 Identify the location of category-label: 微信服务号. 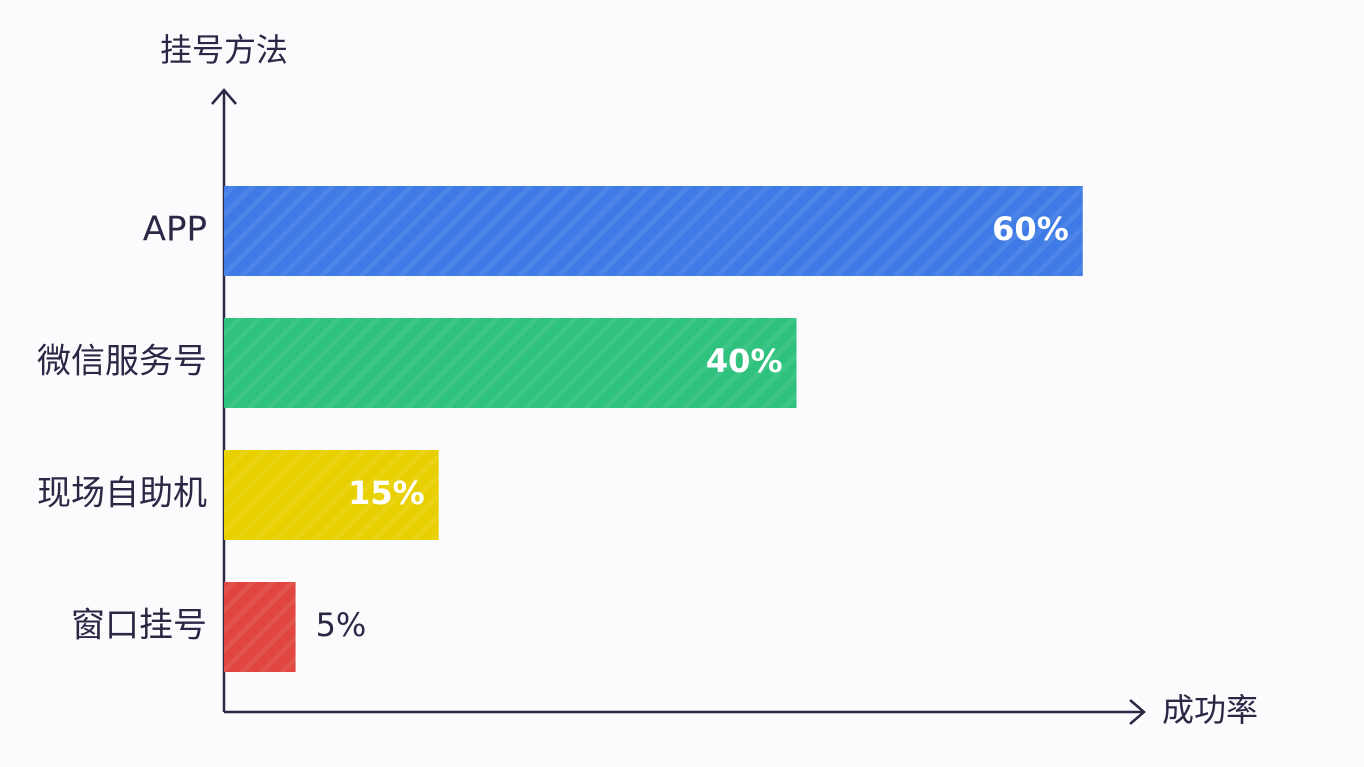
(122, 362).